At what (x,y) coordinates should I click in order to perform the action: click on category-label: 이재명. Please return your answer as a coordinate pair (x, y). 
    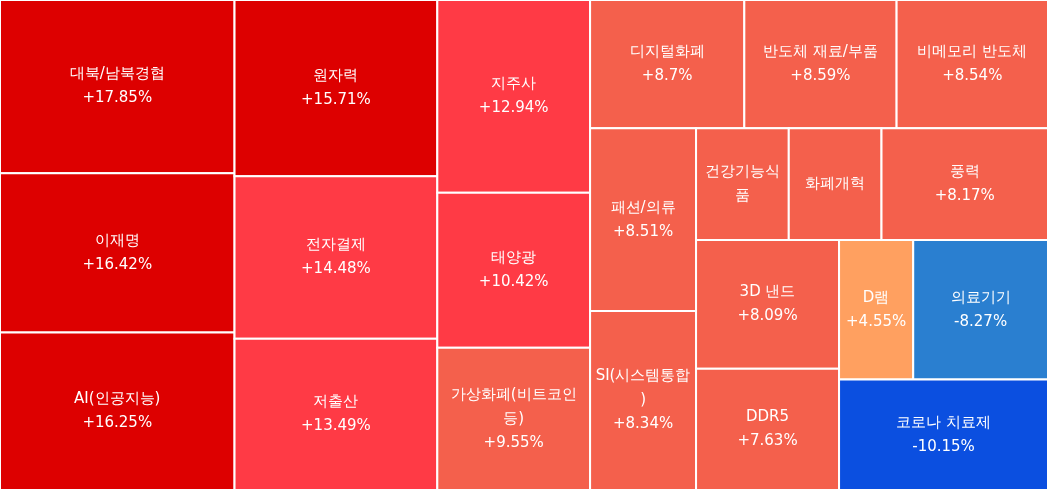
    Looking at the image, I should click on (117, 239).